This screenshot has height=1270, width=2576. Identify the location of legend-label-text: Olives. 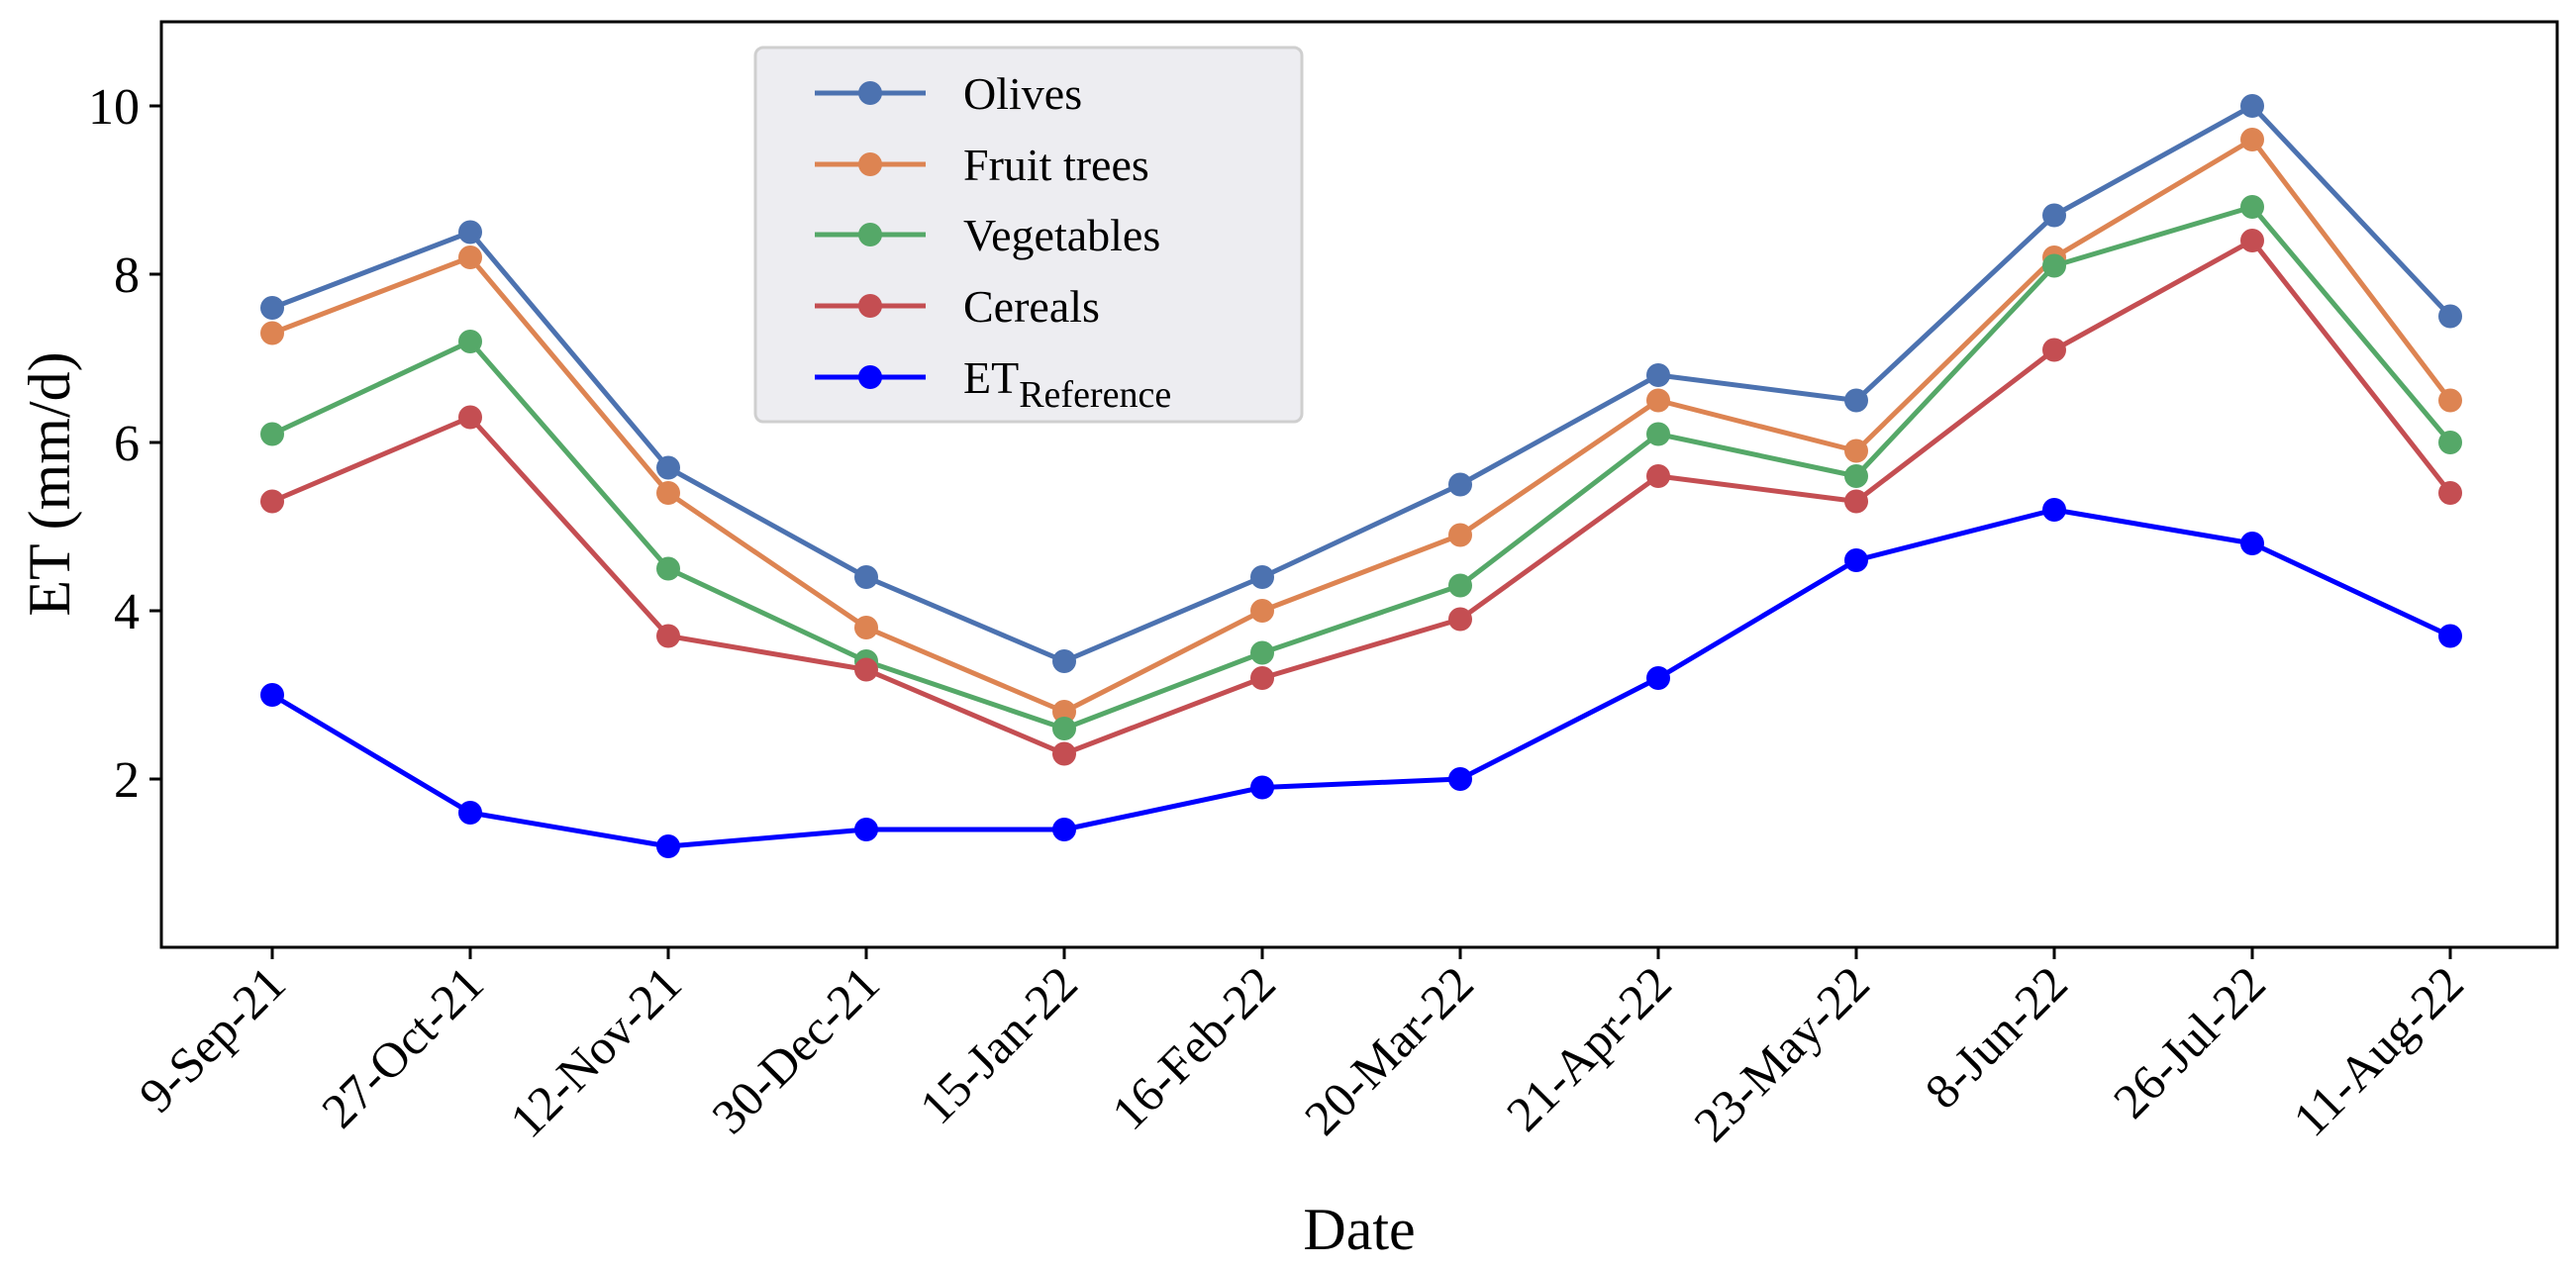
(1022, 93).